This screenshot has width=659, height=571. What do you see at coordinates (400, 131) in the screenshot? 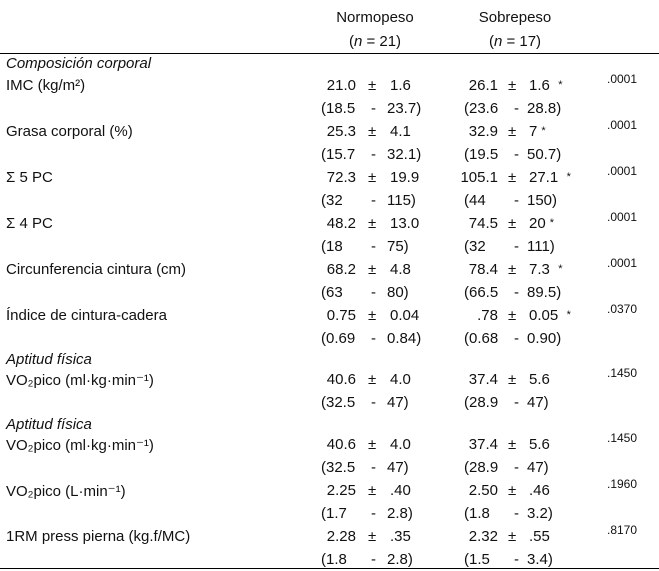
I see `normopeso-sd: 4.1` at bounding box center [400, 131].